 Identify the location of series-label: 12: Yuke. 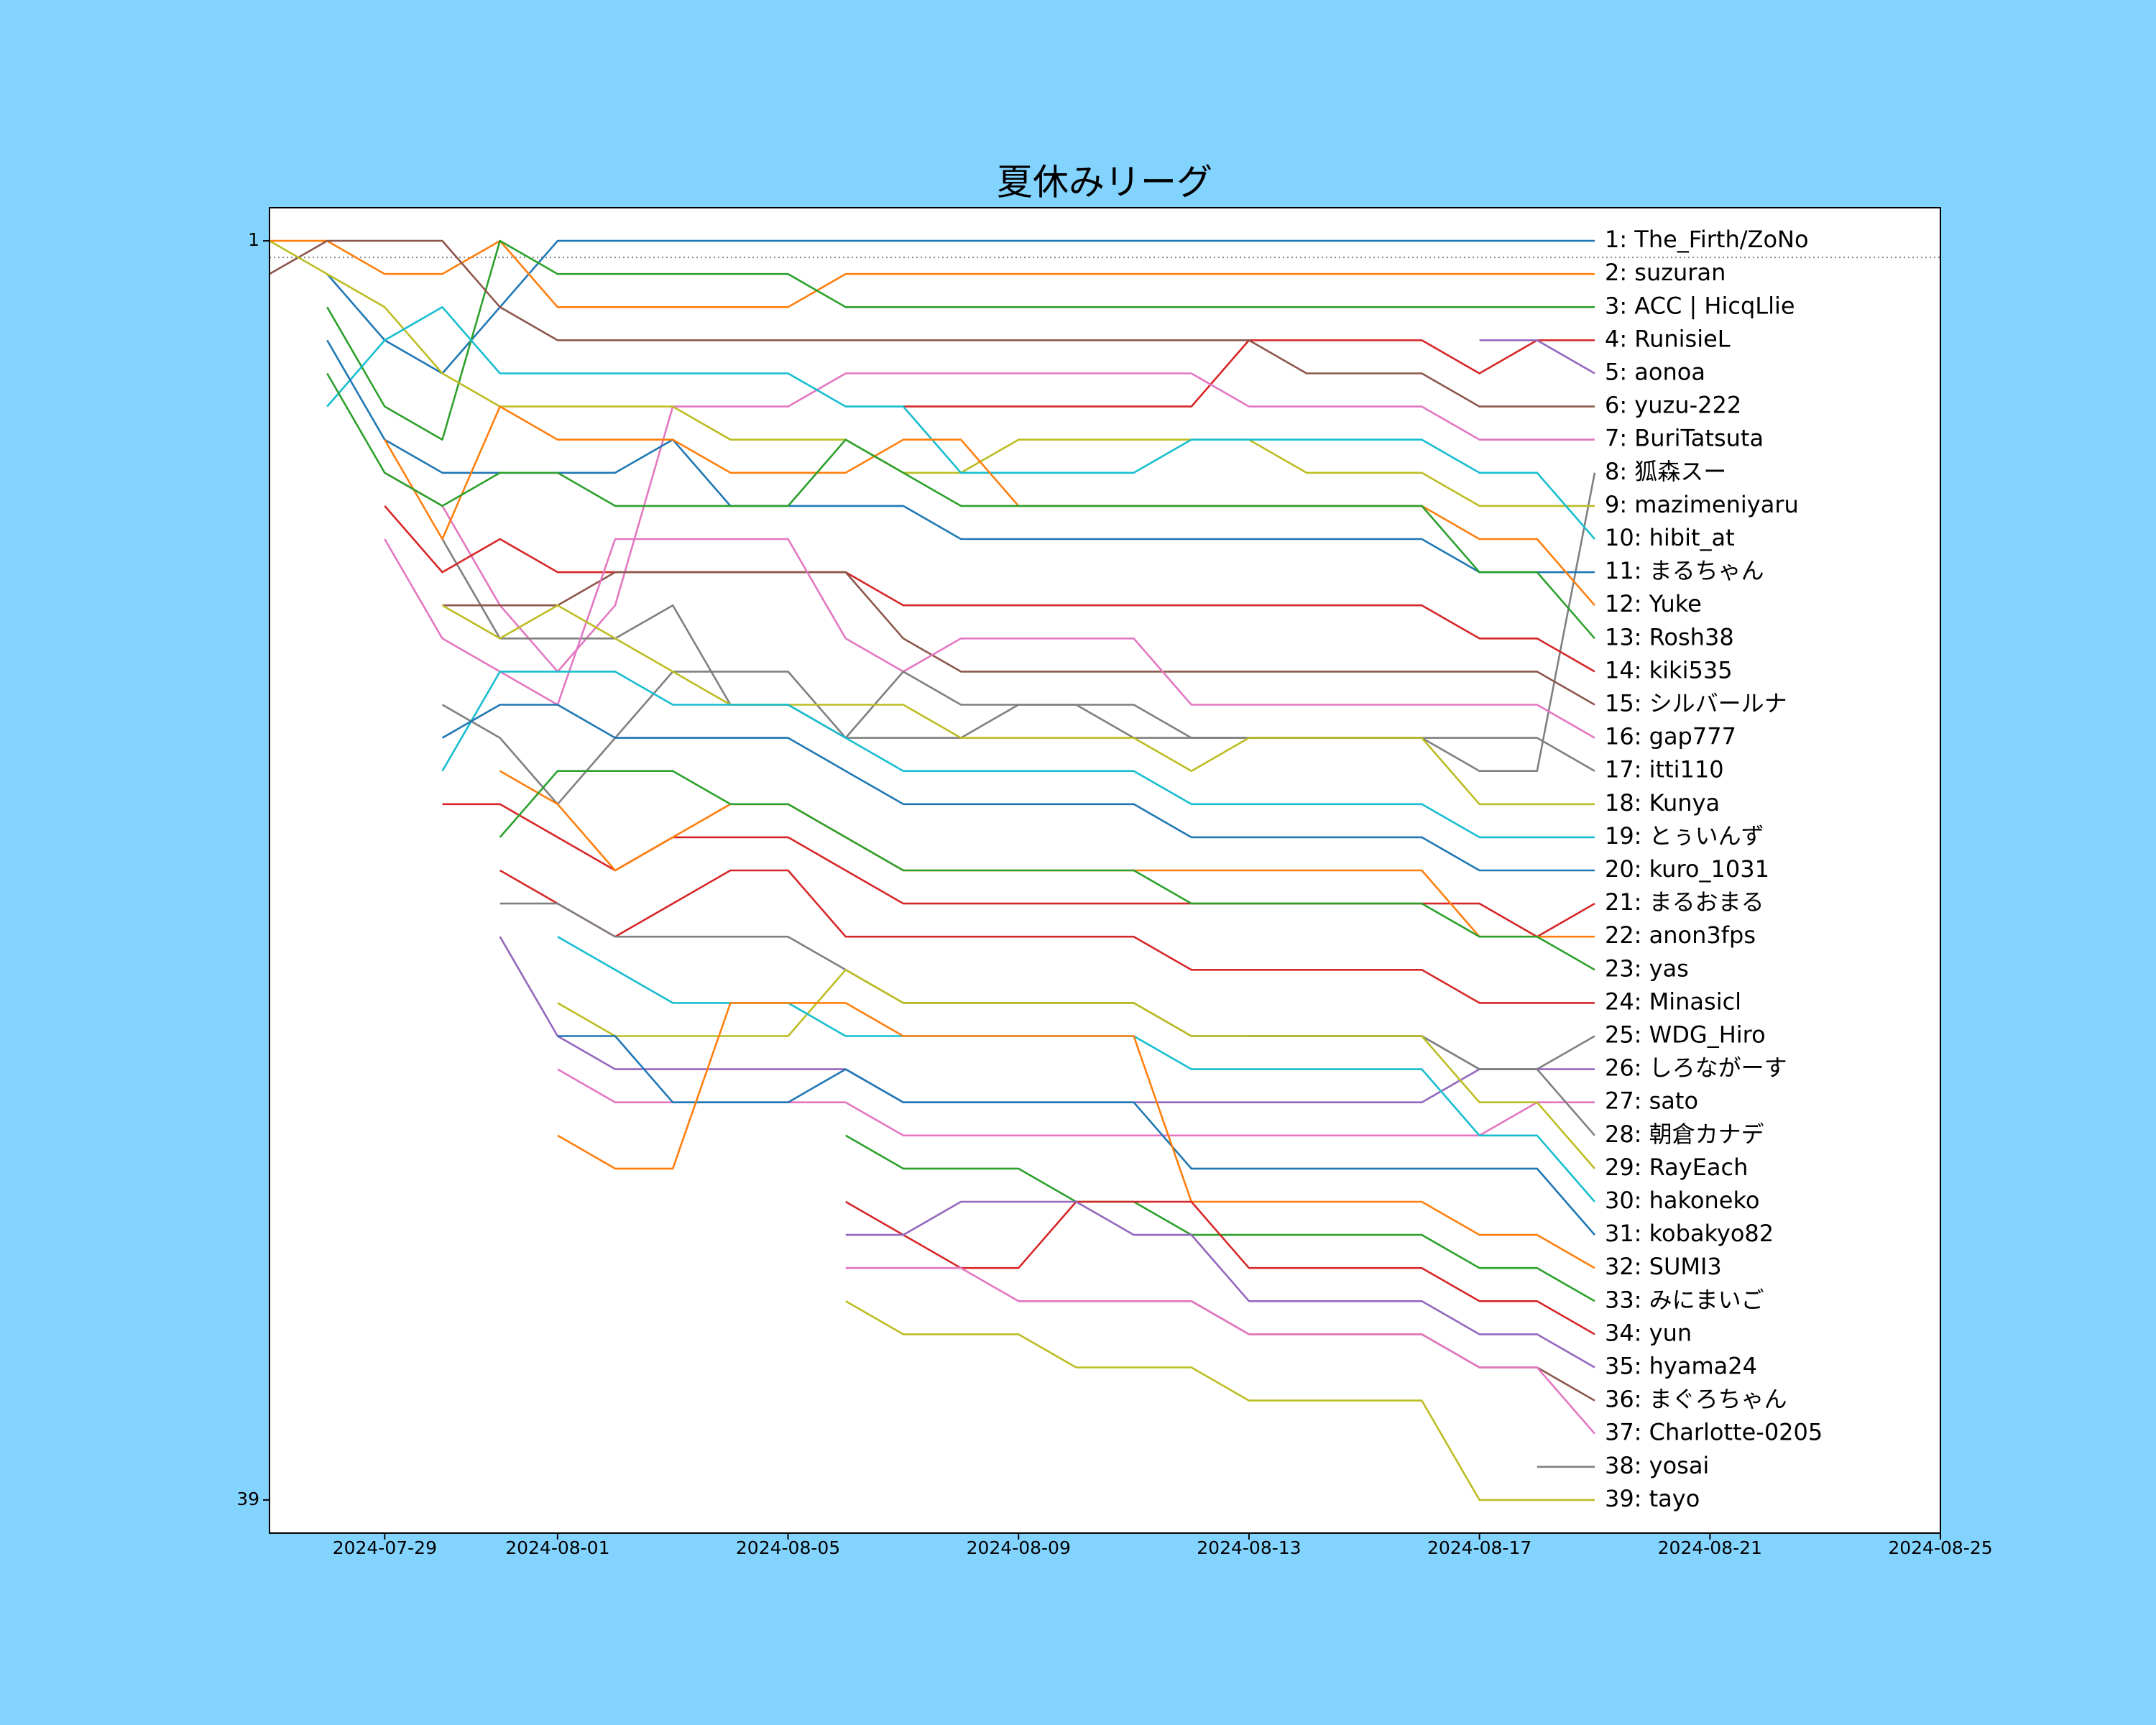
(1653, 603).